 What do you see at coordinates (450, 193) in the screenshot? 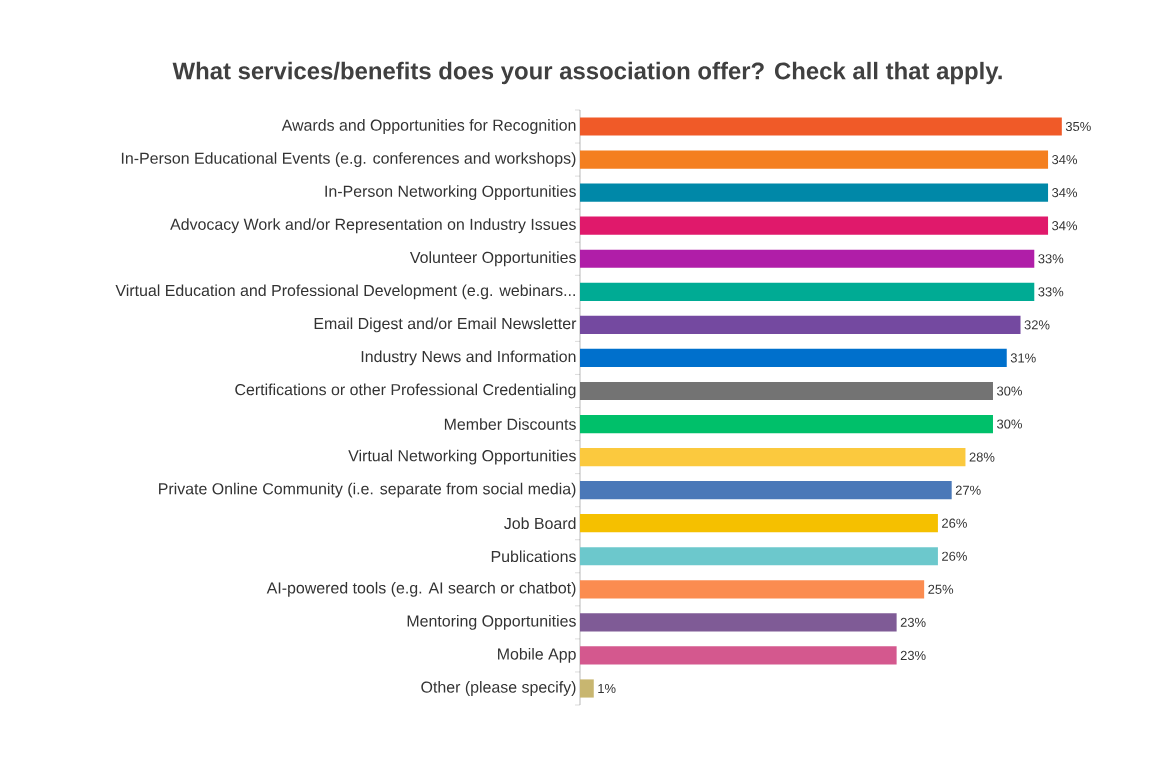
I see `y-tick-label: In-Person Networking Opportunities` at bounding box center [450, 193].